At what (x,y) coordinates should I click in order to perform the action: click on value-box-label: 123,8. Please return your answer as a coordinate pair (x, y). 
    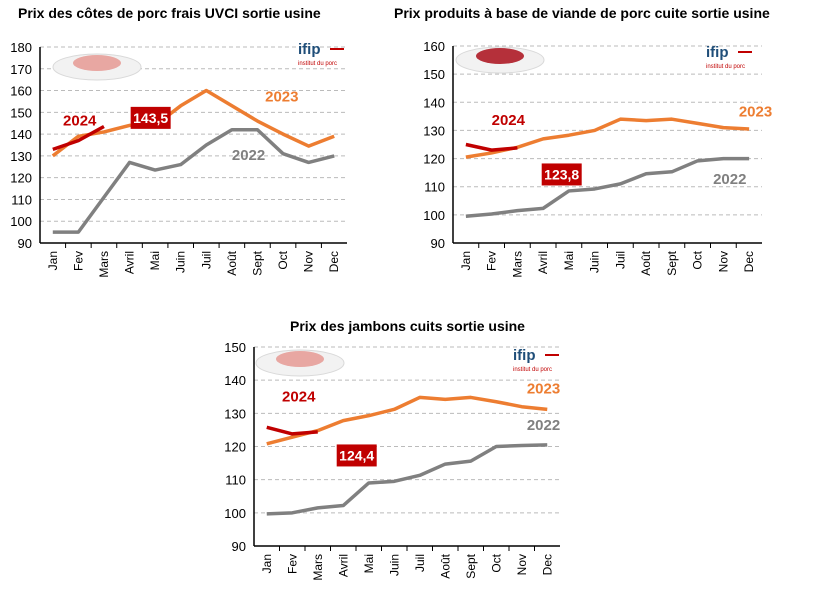
    Looking at the image, I should click on (561, 174).